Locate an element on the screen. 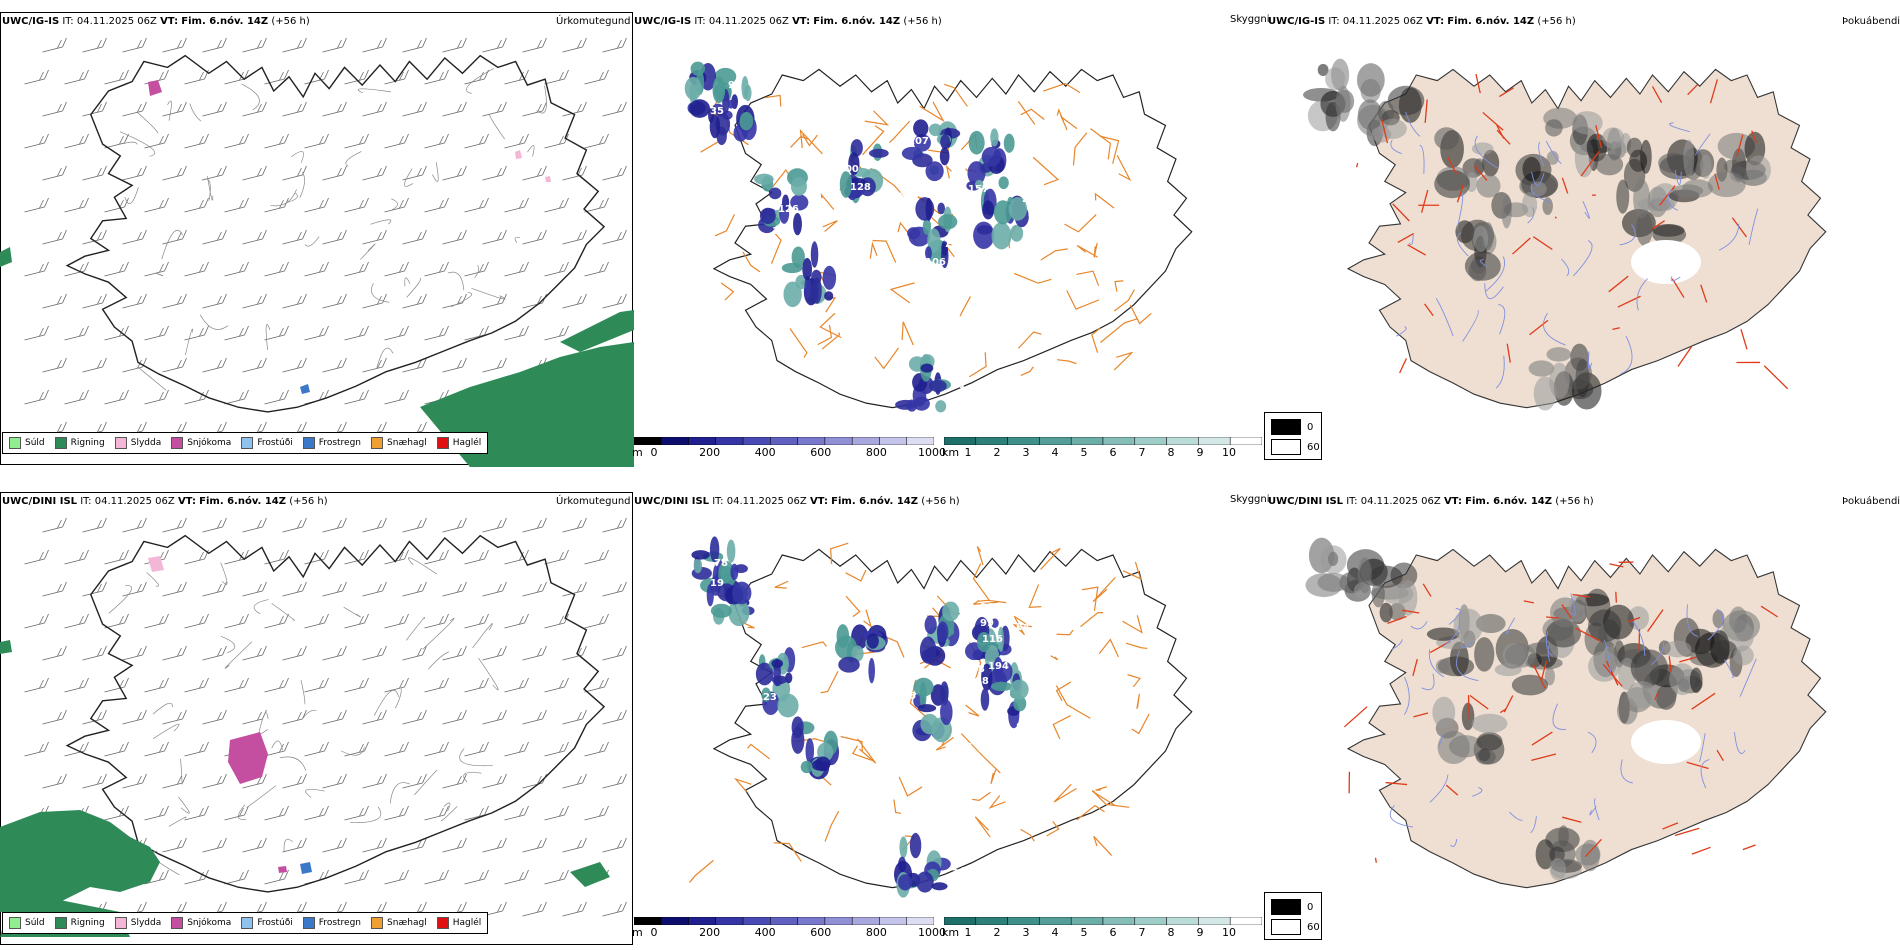 This screenshot has width=1900, height=950. iceland-outline is located at coordinates (335, 233).